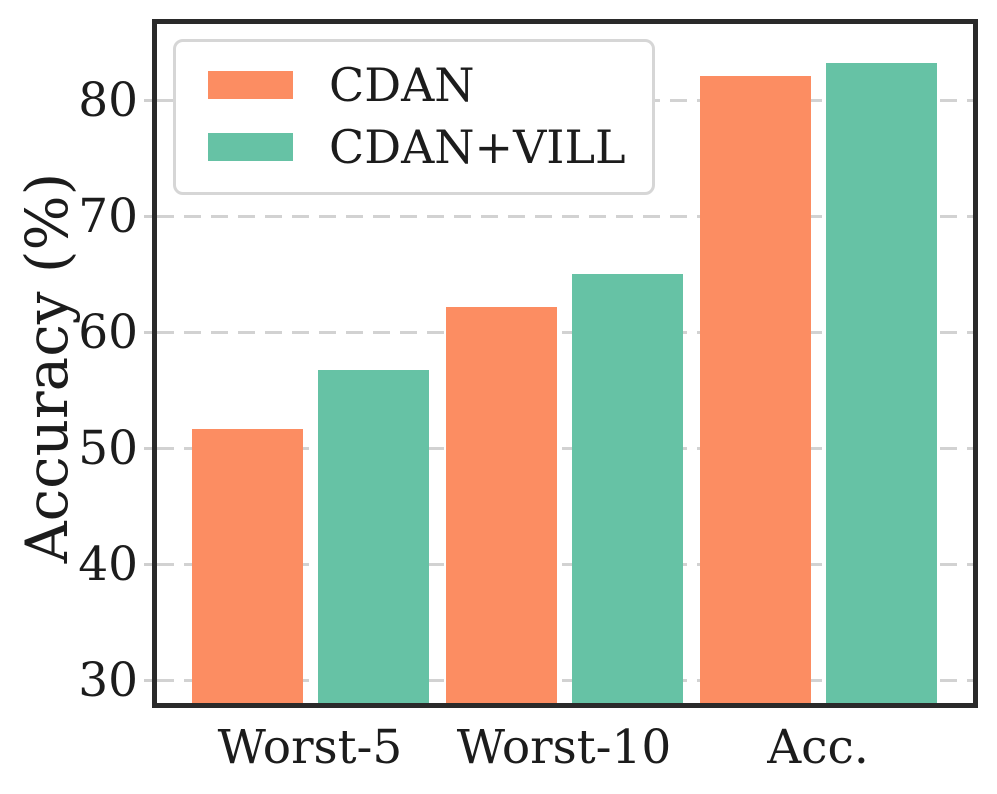 The height and width of the screenshot is (794, 997). I want to click on y-tick-label-60: 60, so click(108, 333).